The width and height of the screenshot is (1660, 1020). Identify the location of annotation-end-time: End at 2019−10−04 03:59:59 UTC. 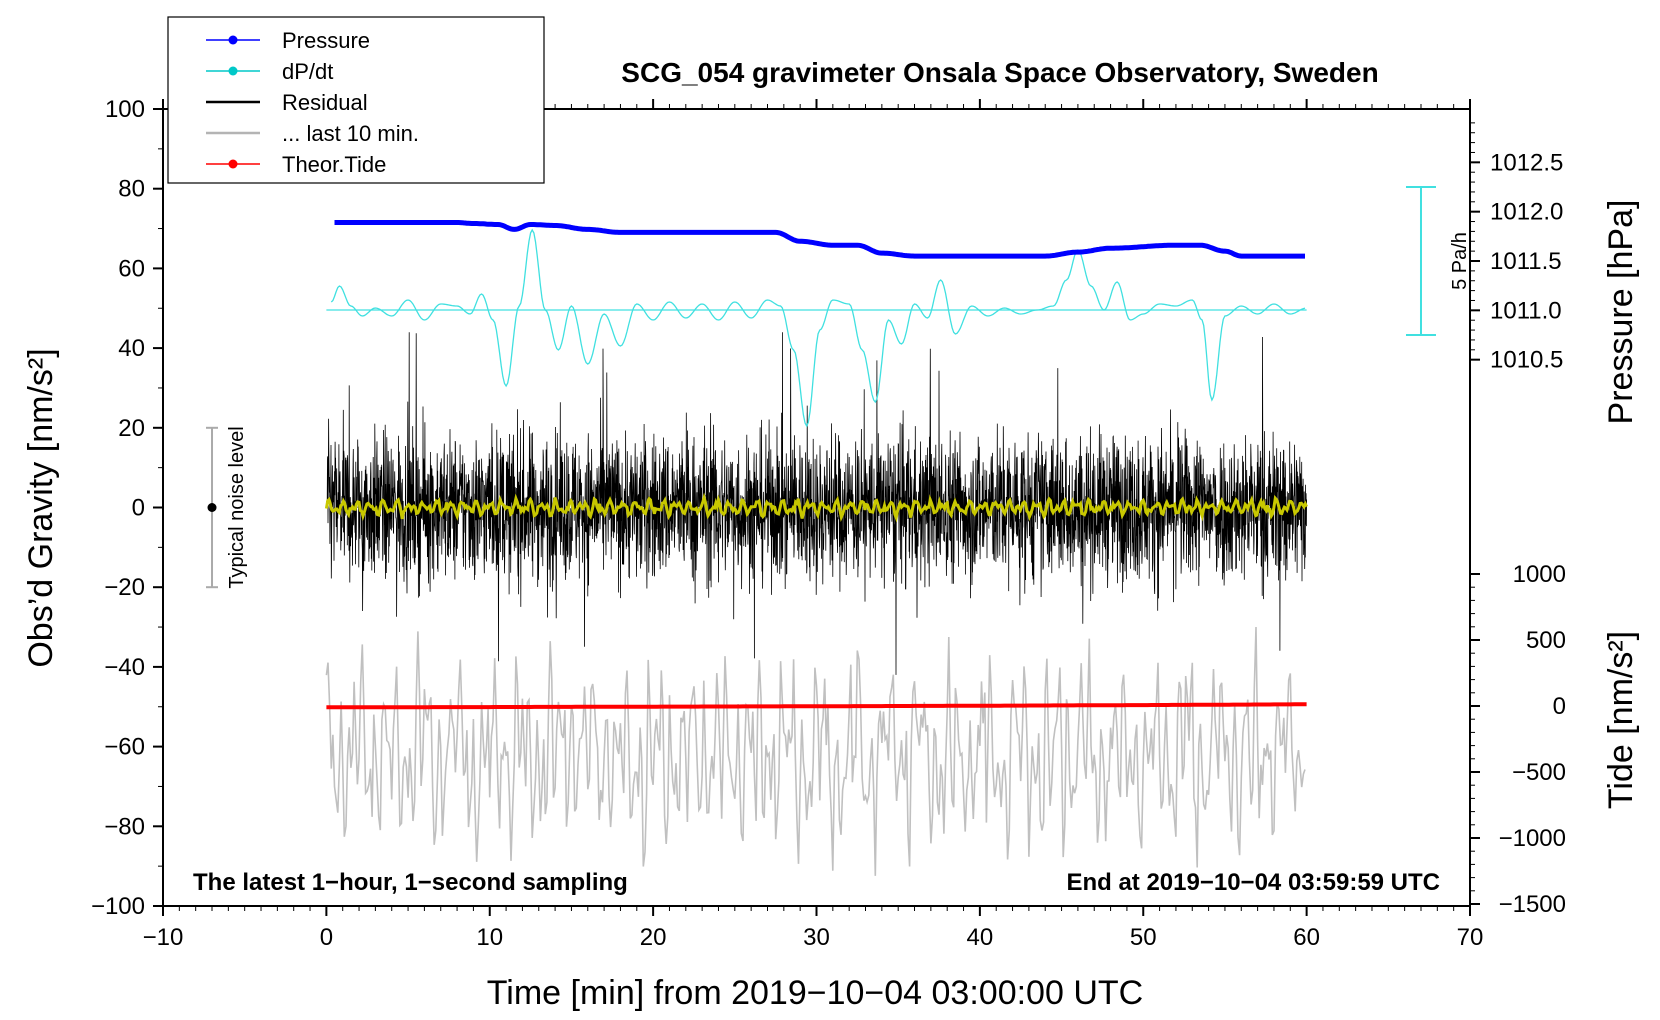
(1253, 882).